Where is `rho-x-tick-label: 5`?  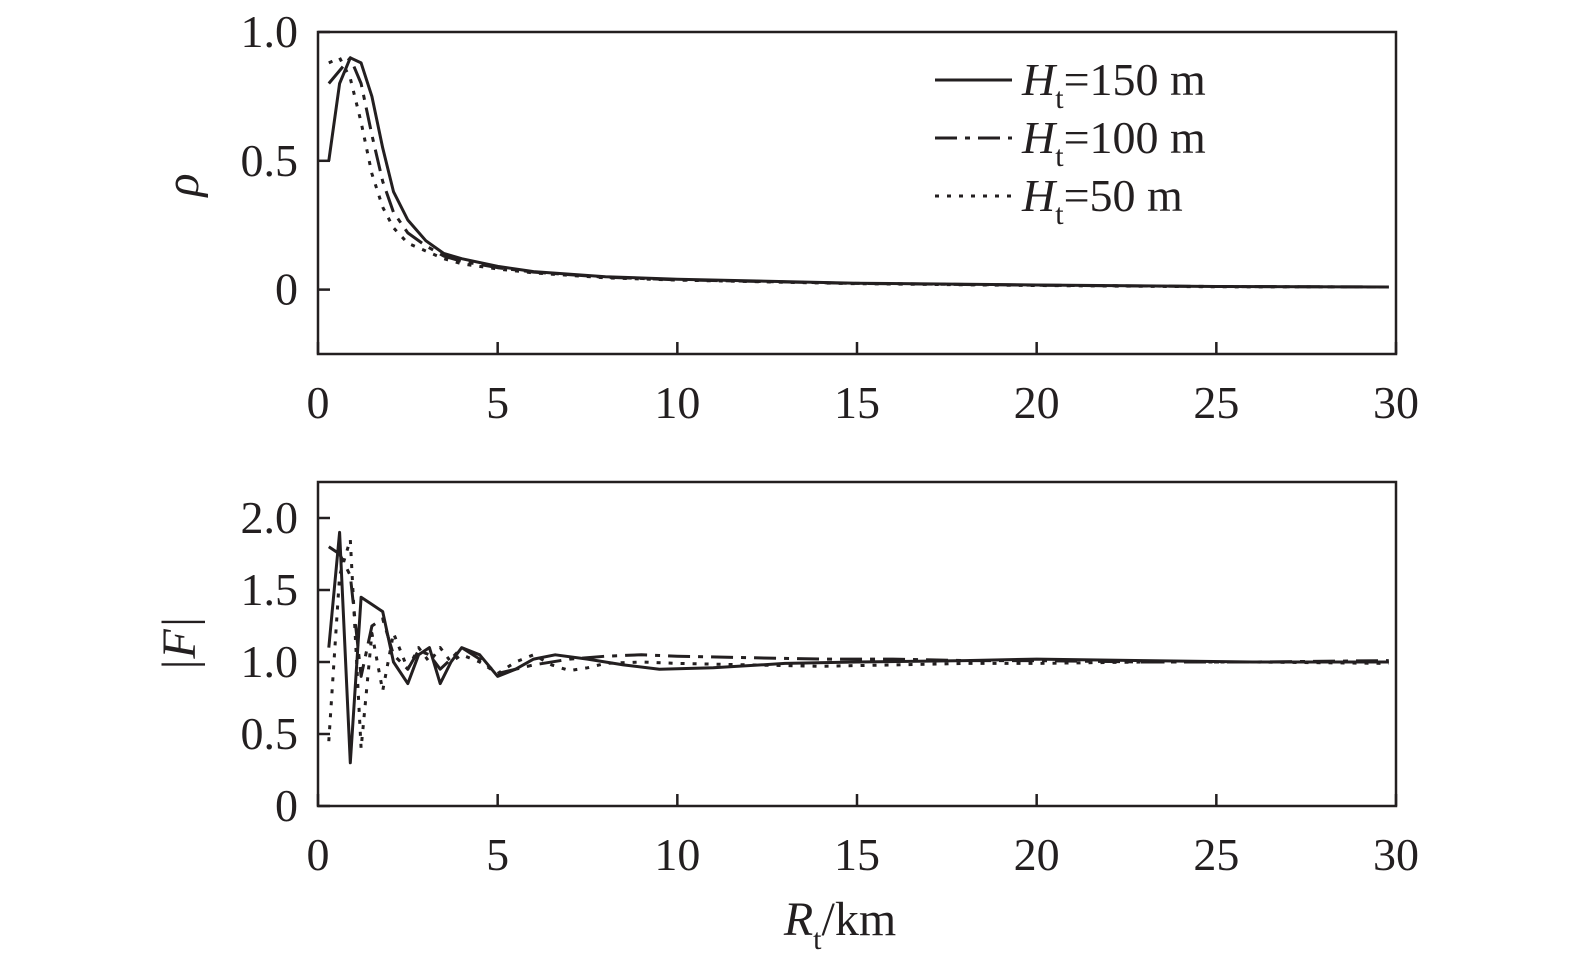
rho-x-tick-label: 5 is located at coordinates (497, 402).